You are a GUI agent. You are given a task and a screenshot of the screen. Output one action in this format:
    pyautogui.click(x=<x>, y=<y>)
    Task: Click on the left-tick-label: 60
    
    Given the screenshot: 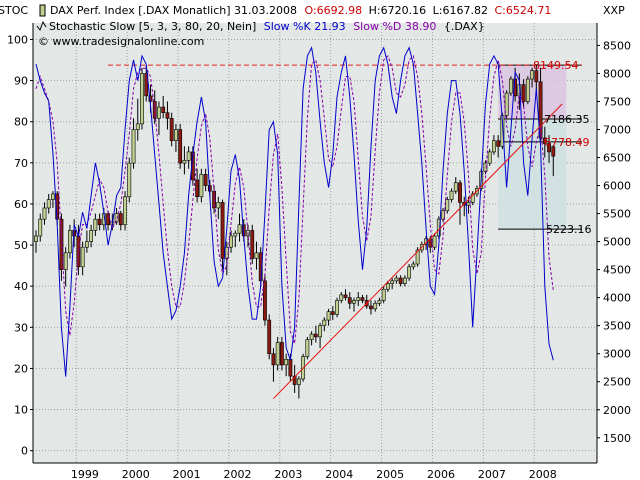 What is the action you would take?
    pyautogui.click(x=21, y=204)
    